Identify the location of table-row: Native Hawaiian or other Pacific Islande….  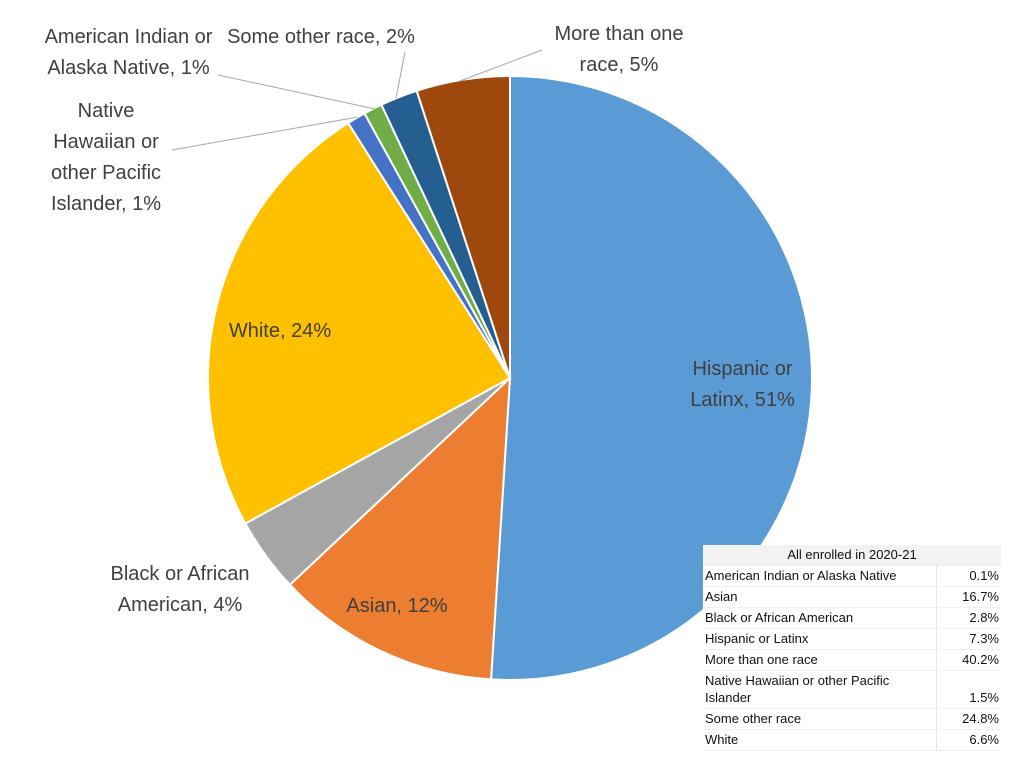
(852, 689).